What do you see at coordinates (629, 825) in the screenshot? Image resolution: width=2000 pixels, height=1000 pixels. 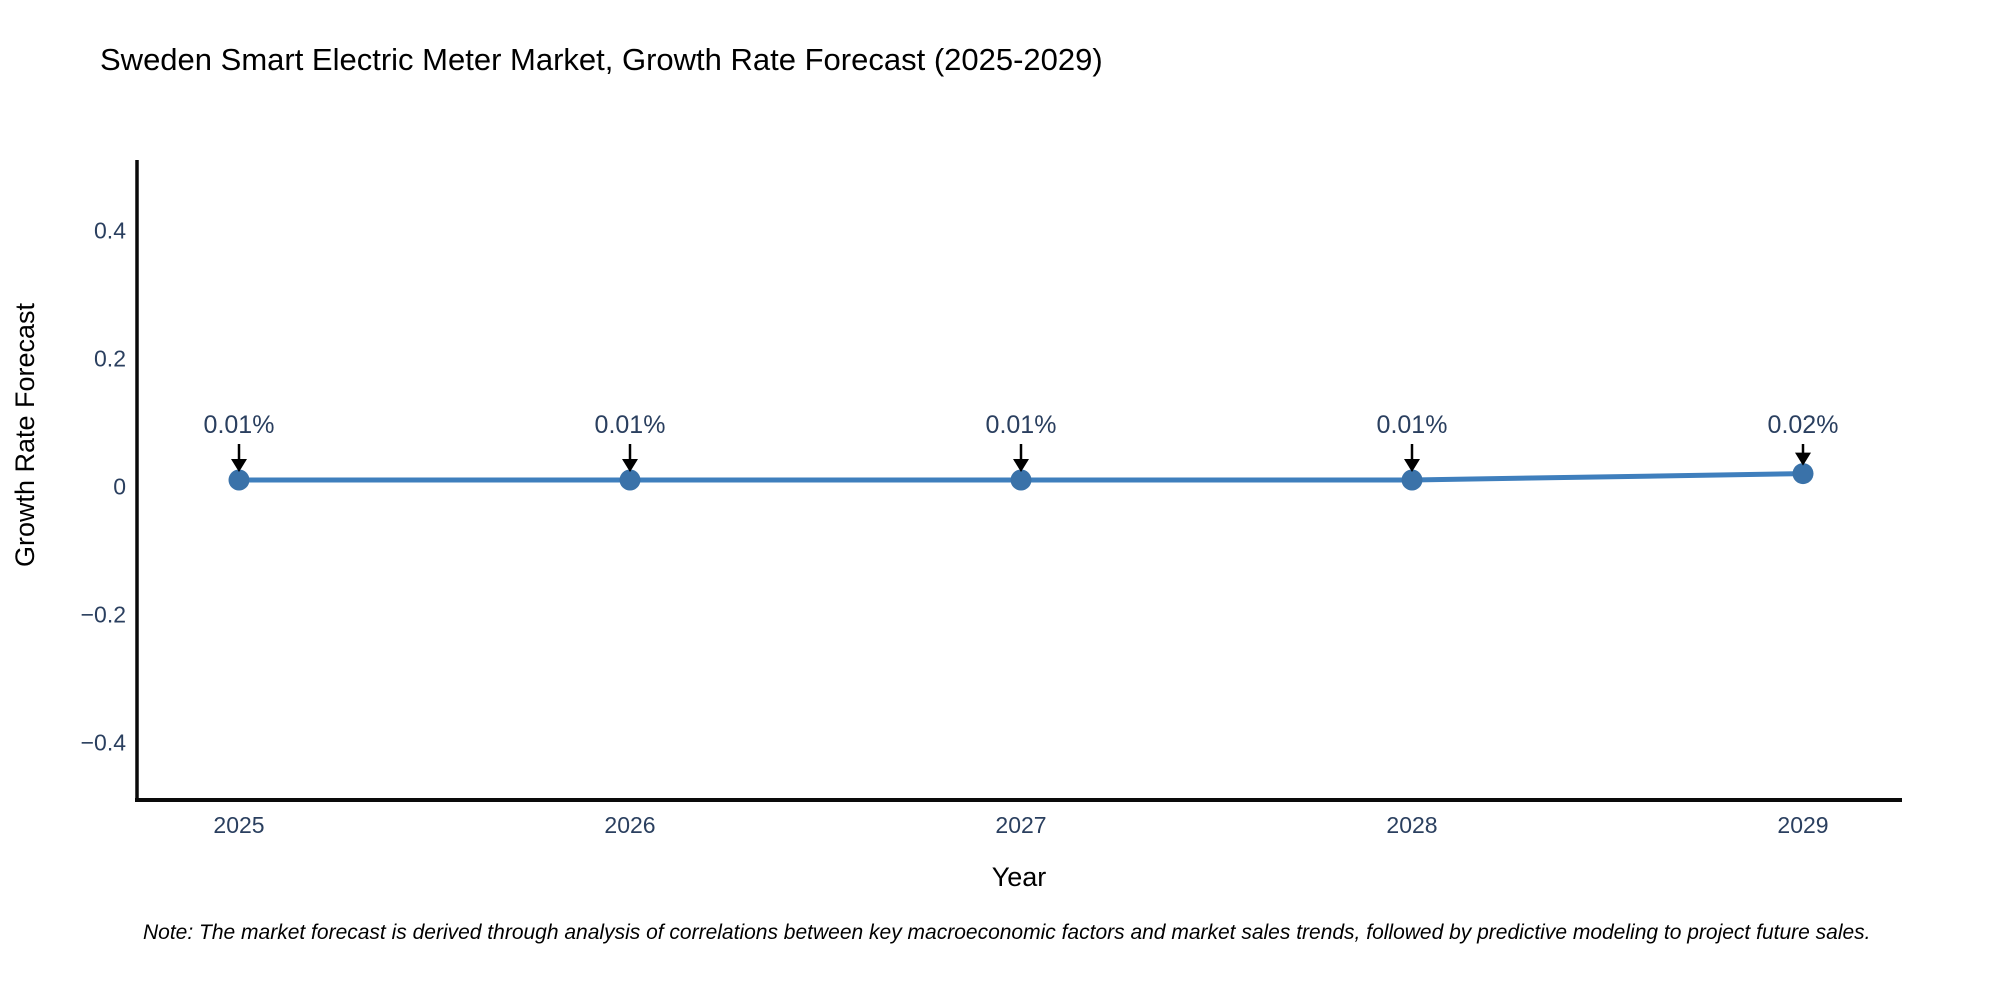 I see `x-tick-label: 2026` at bounding box center [629, 825].